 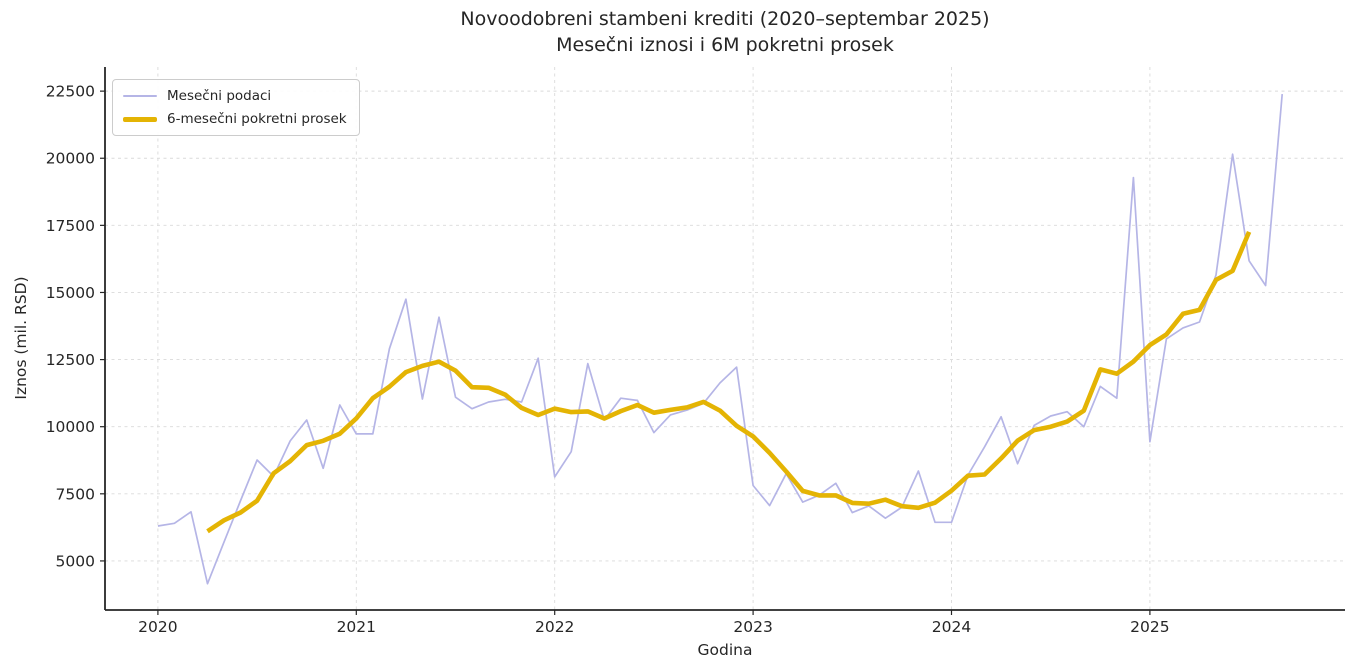 I want to click on y-tick-label: 12500, so click(x=70, y=360).